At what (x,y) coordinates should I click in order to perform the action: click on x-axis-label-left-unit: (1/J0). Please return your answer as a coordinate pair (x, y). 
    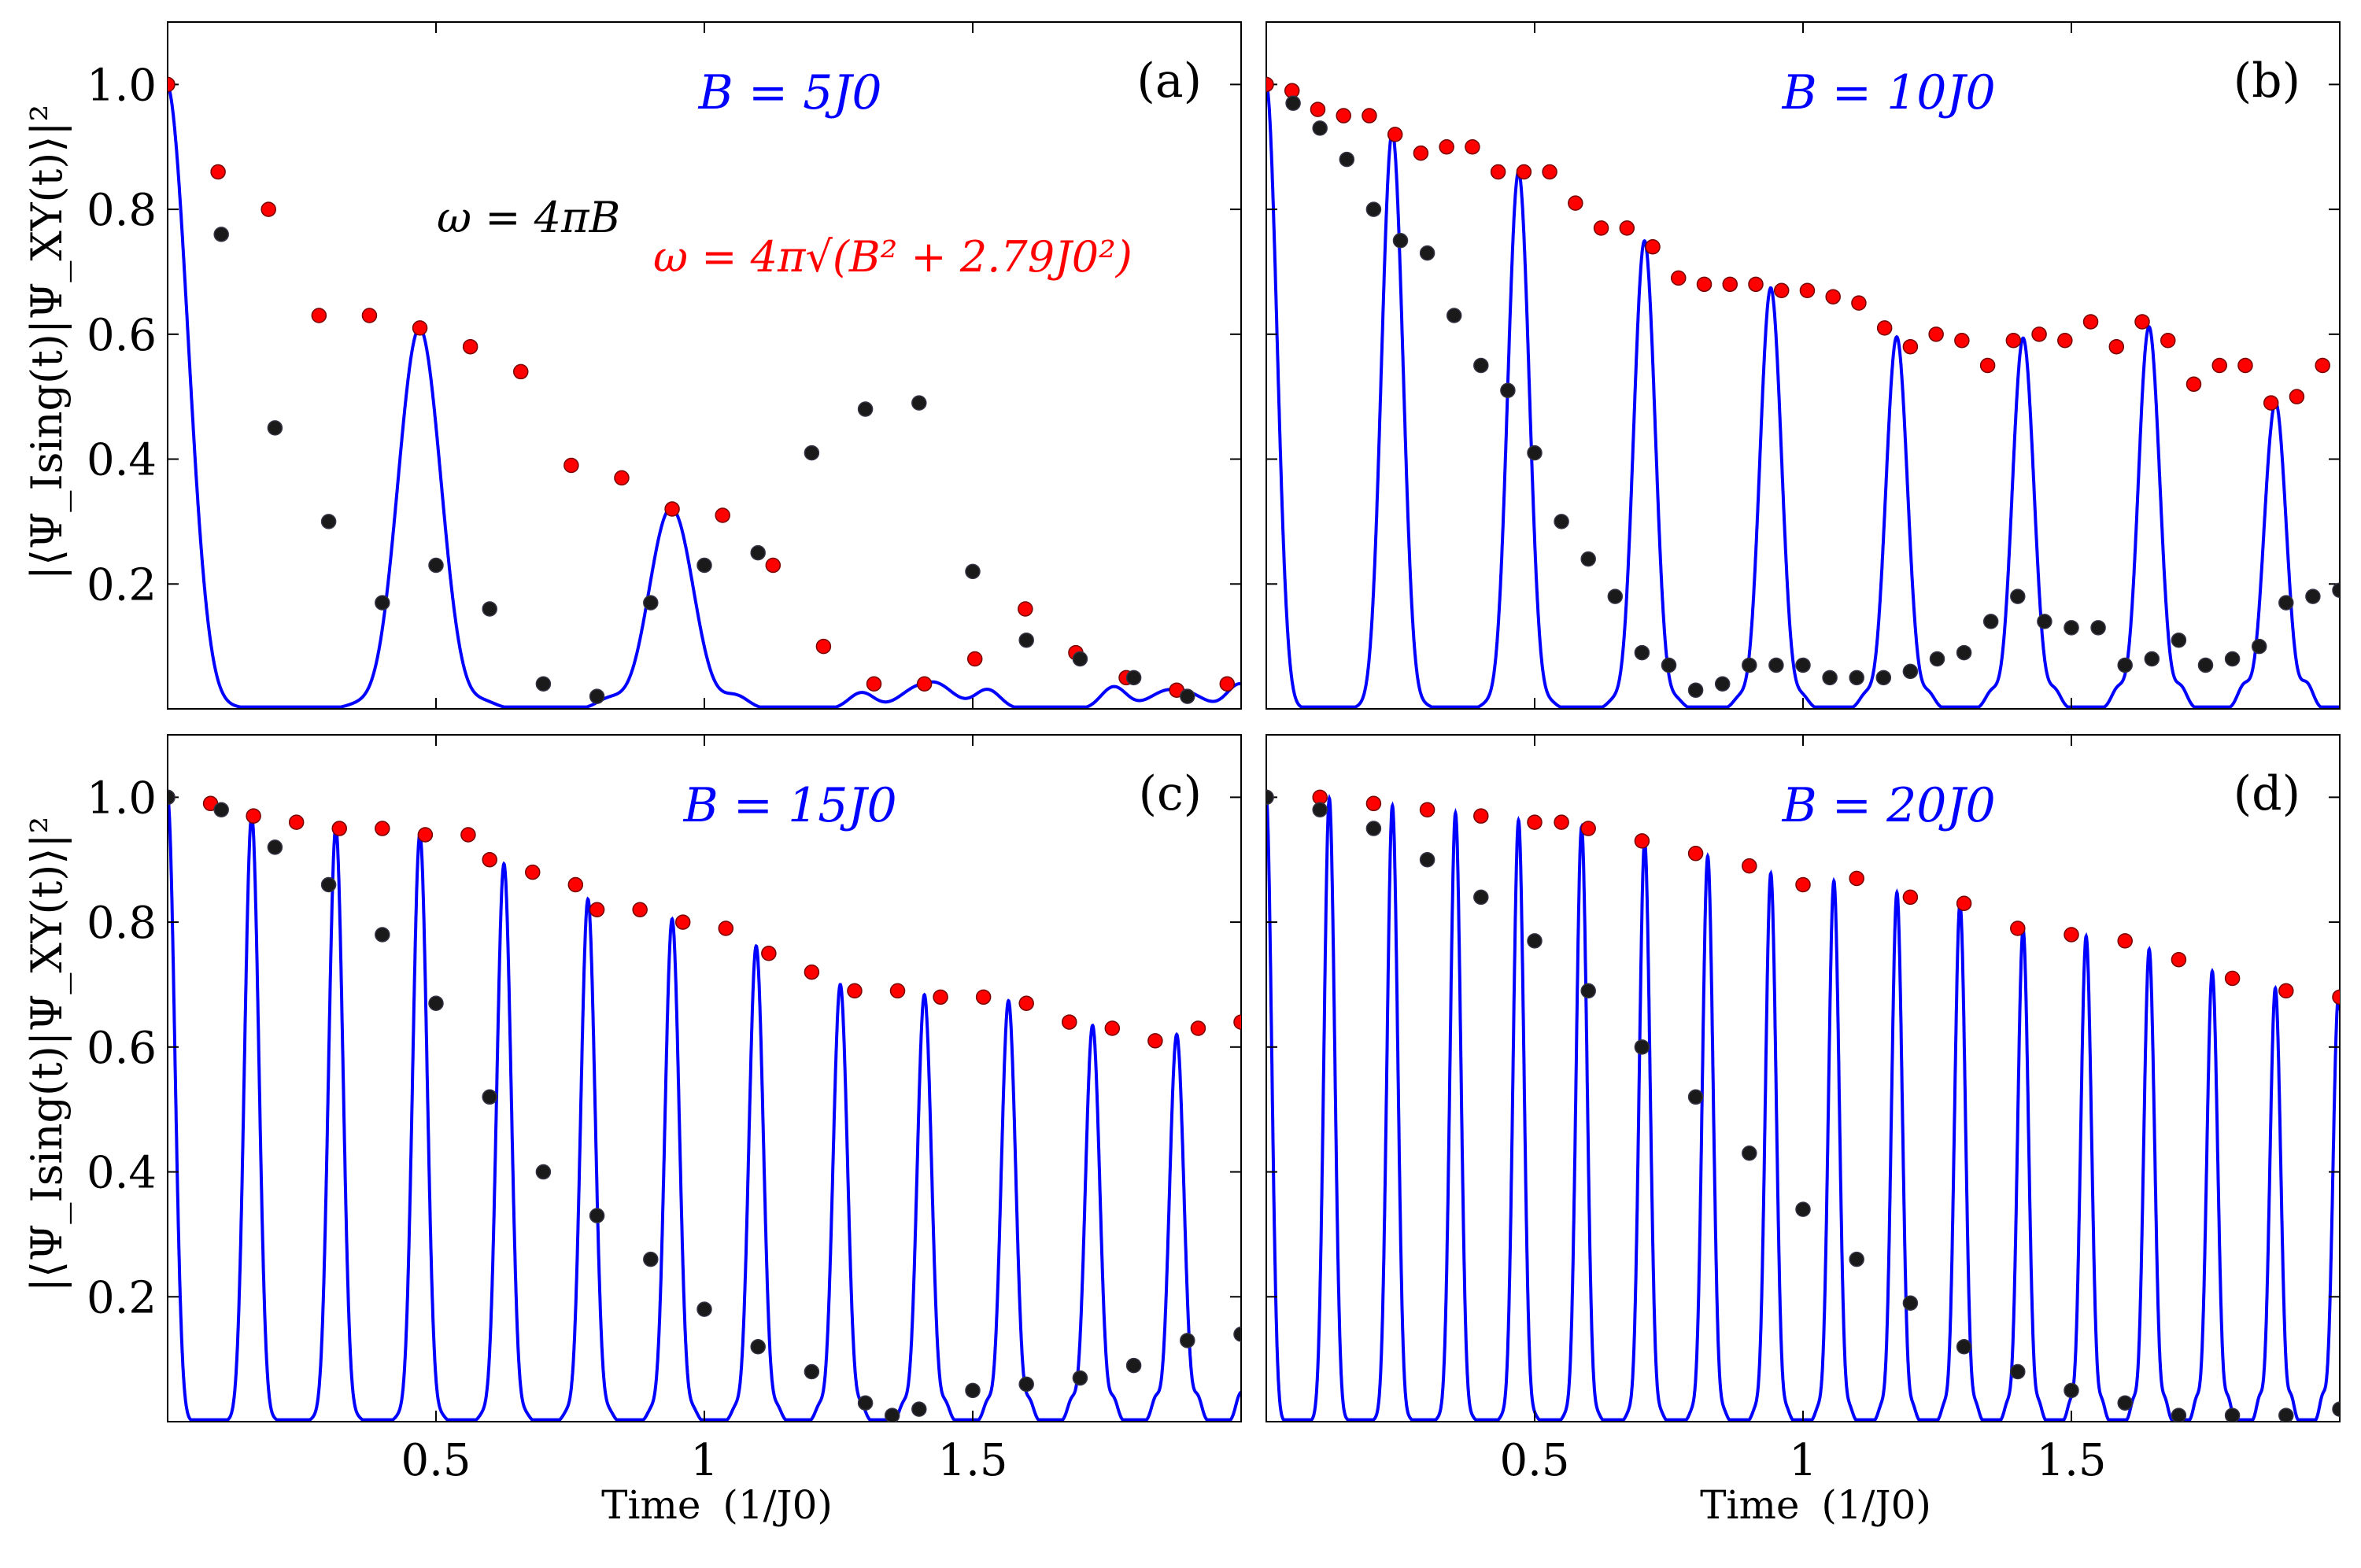
    Looking at the image, I should click on (778, 1505).